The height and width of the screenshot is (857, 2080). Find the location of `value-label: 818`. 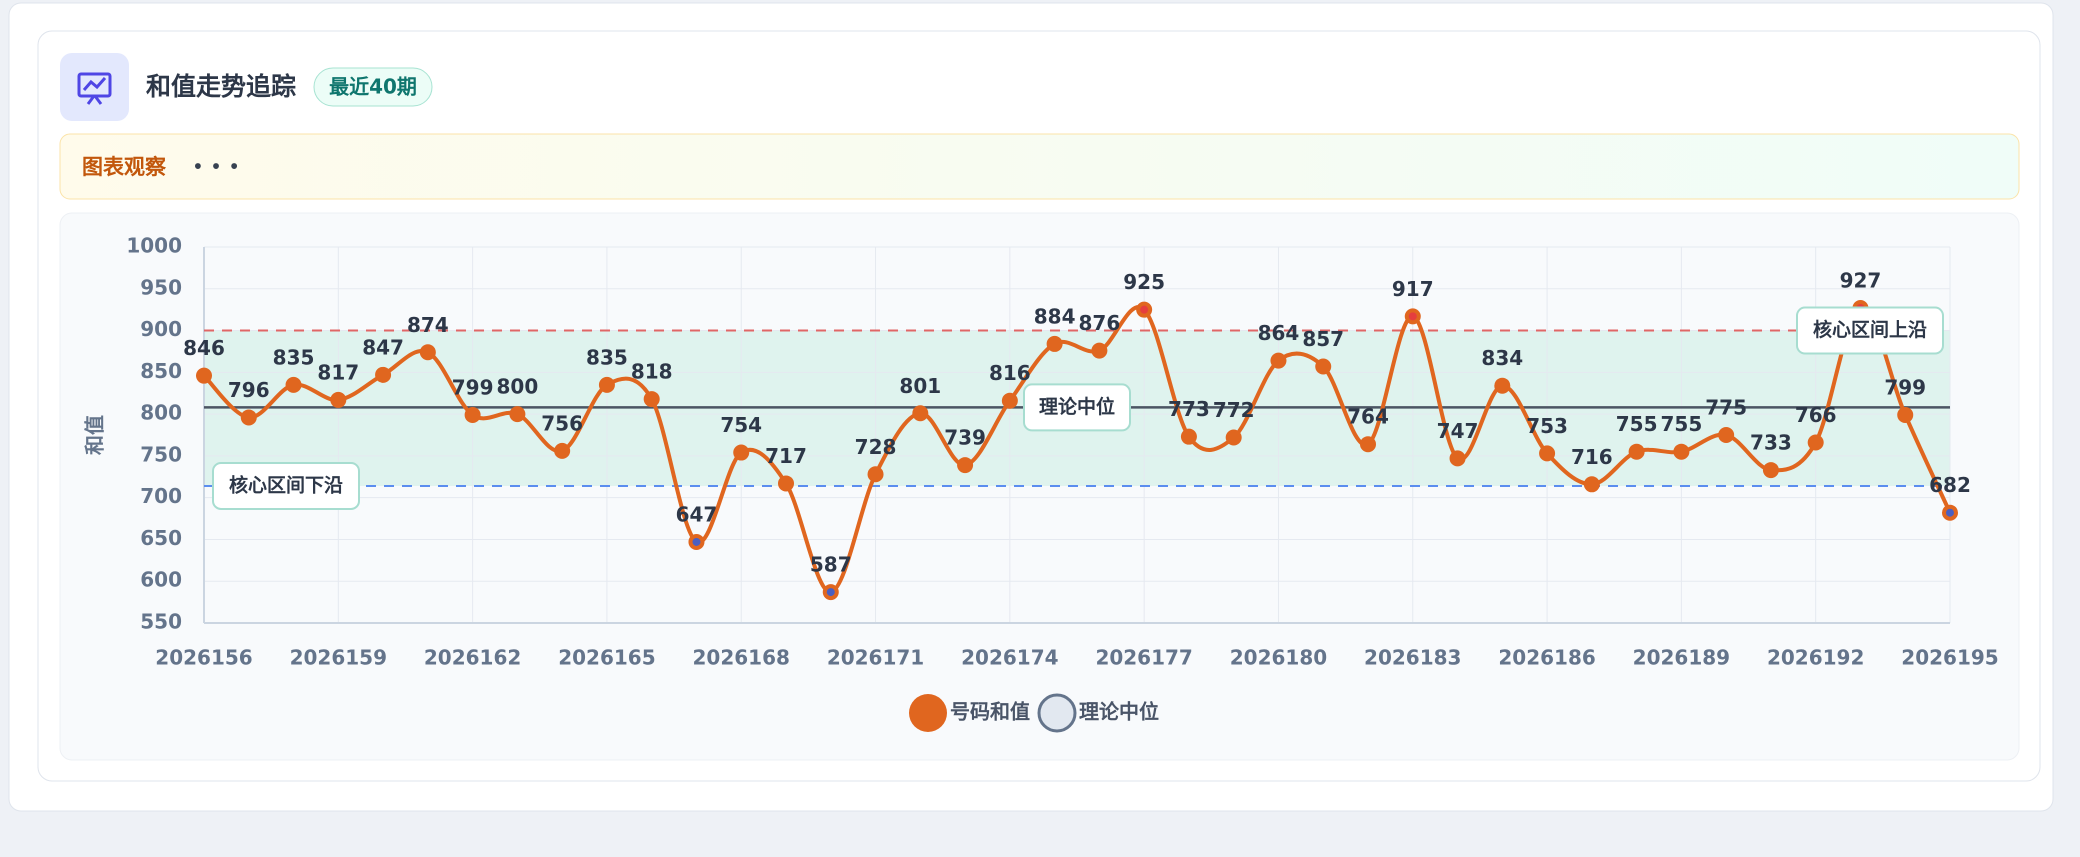

value-label: 818 is located at coordinates (652, 372).